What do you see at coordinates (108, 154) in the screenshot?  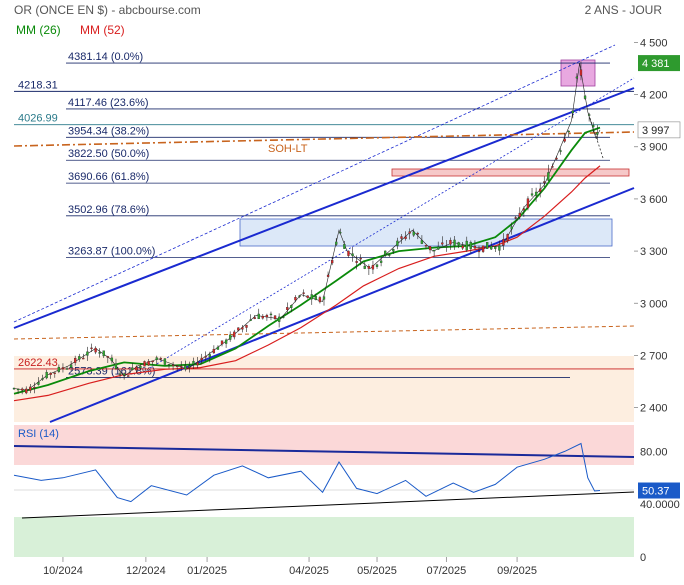 I see `fib-label: 3822.50 (50.0%)` at bounding box center [108, 154].